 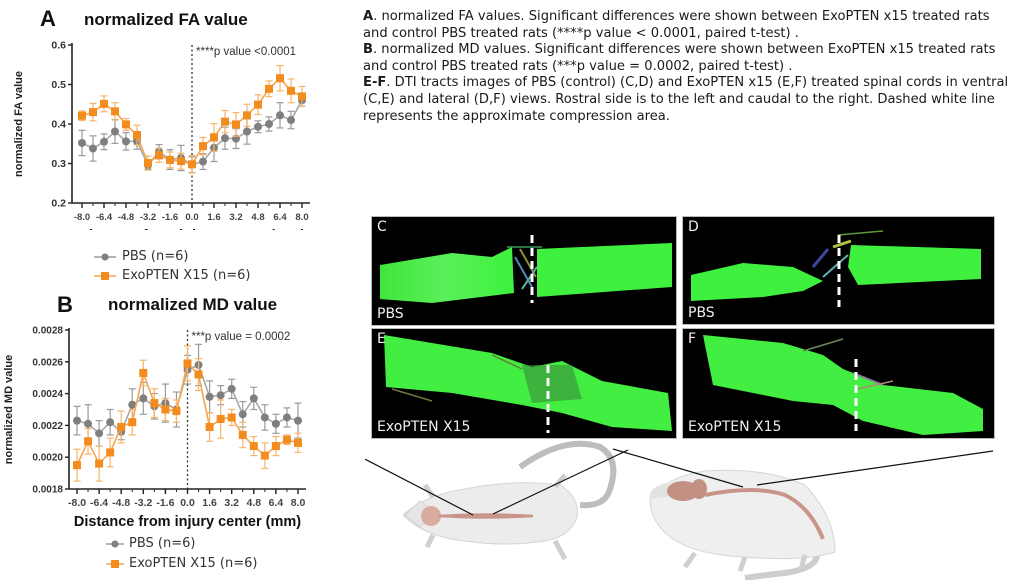 I want to click on dti-panel-c: C PBS, so click(x=524, y=271).